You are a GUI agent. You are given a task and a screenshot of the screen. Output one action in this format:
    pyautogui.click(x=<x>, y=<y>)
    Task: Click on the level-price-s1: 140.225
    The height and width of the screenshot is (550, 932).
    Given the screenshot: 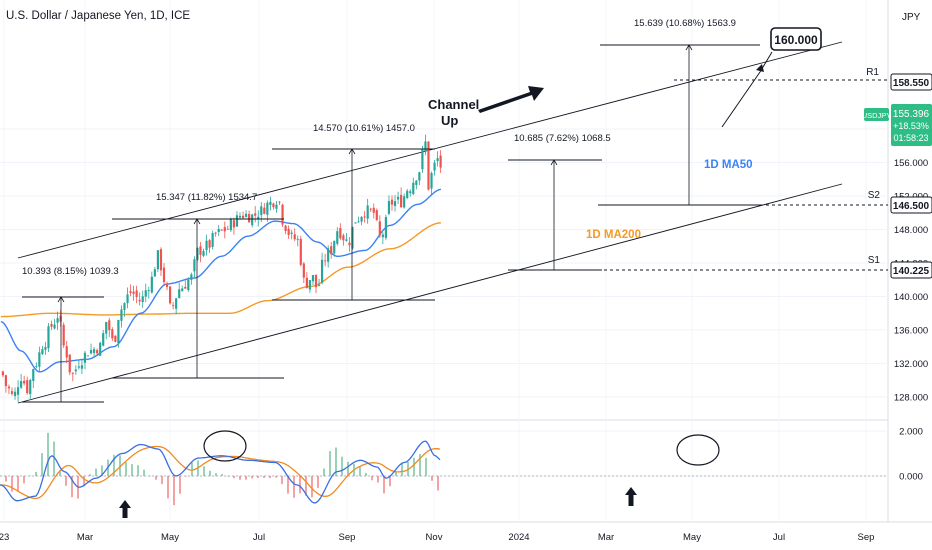 What is the action you would take?
    pyautogui.click(x=911, y=271)
    